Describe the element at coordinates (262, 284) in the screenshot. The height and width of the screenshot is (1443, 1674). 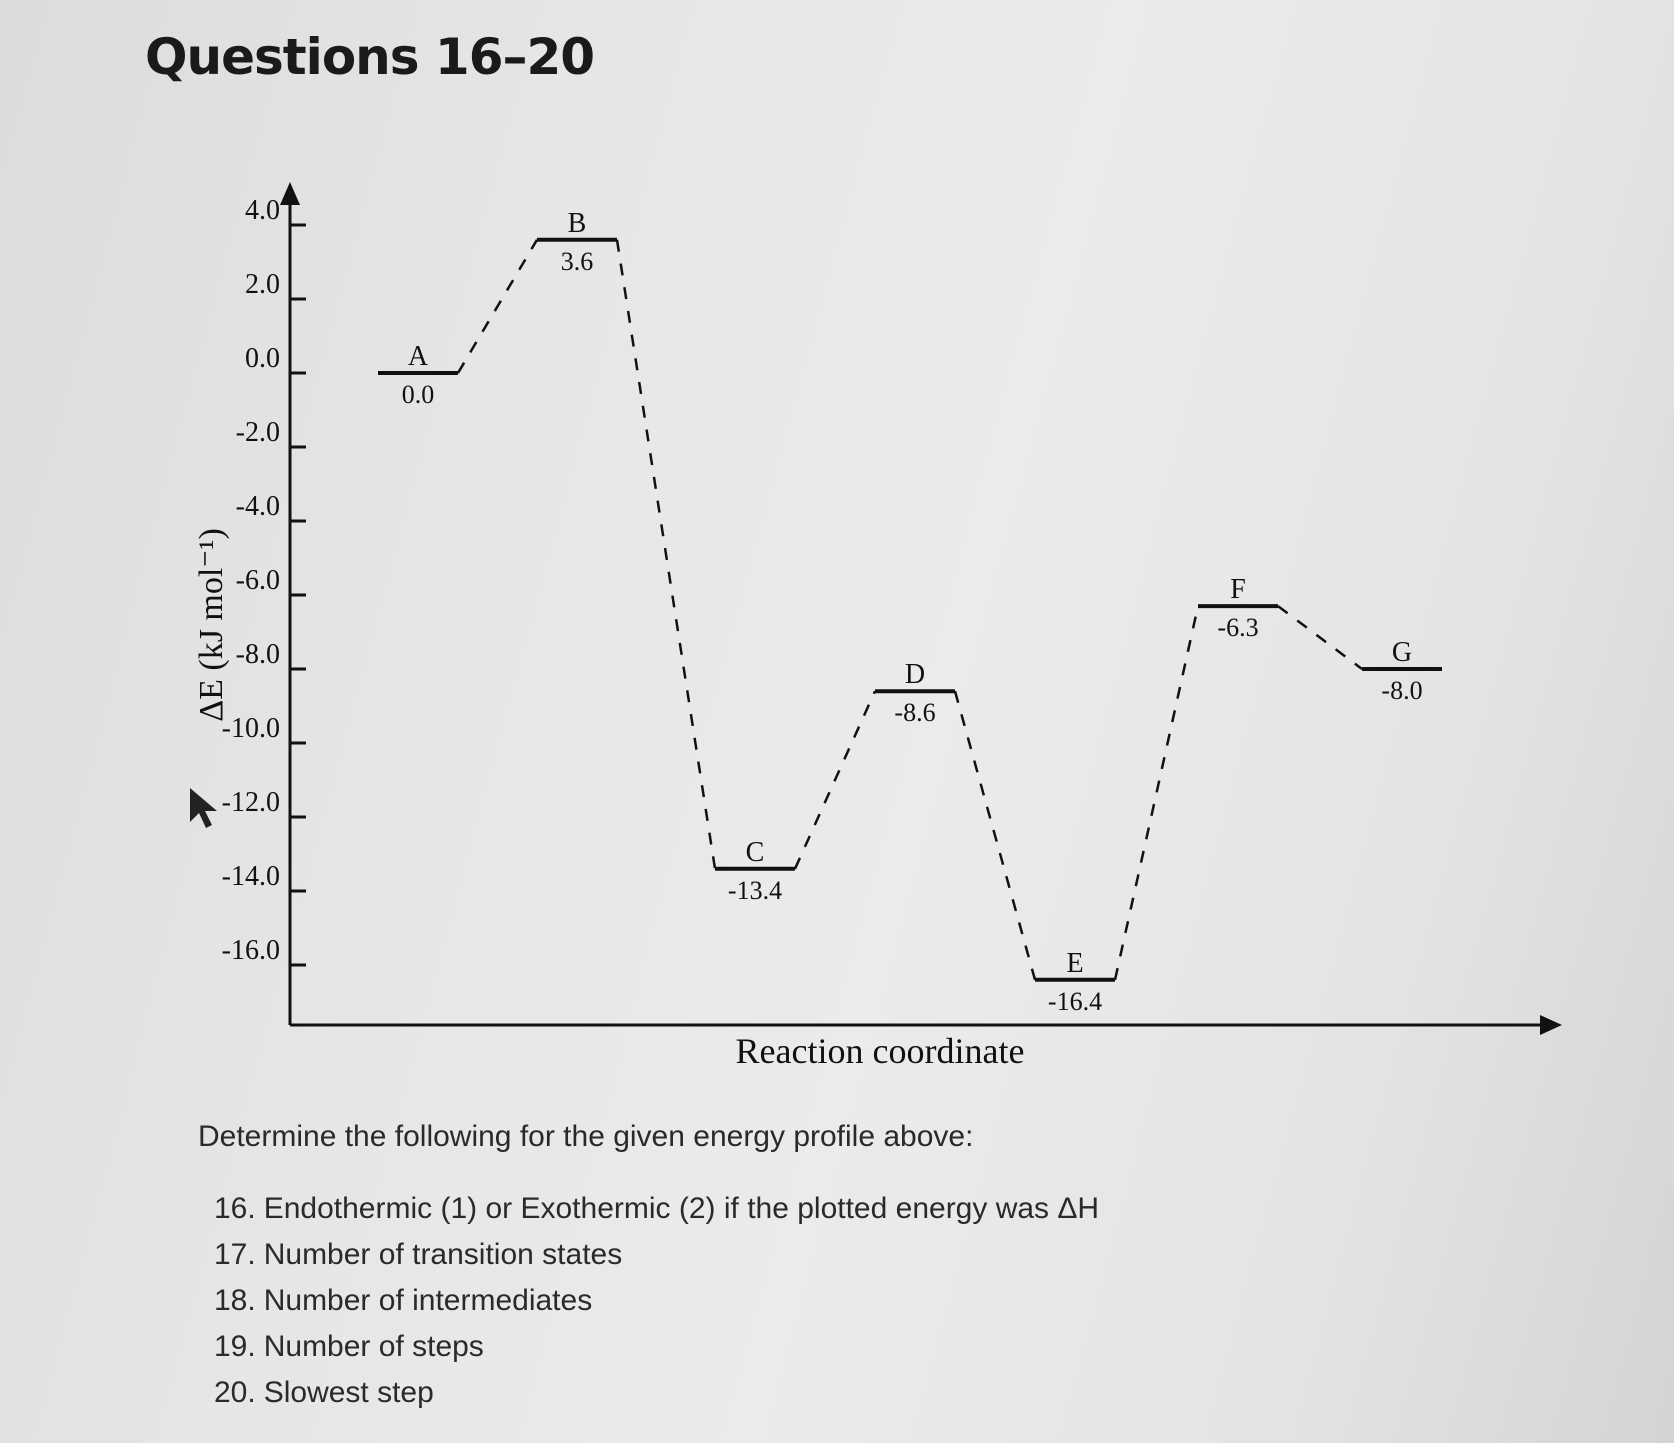
I see `y-tick-label: 2.0` at that location.